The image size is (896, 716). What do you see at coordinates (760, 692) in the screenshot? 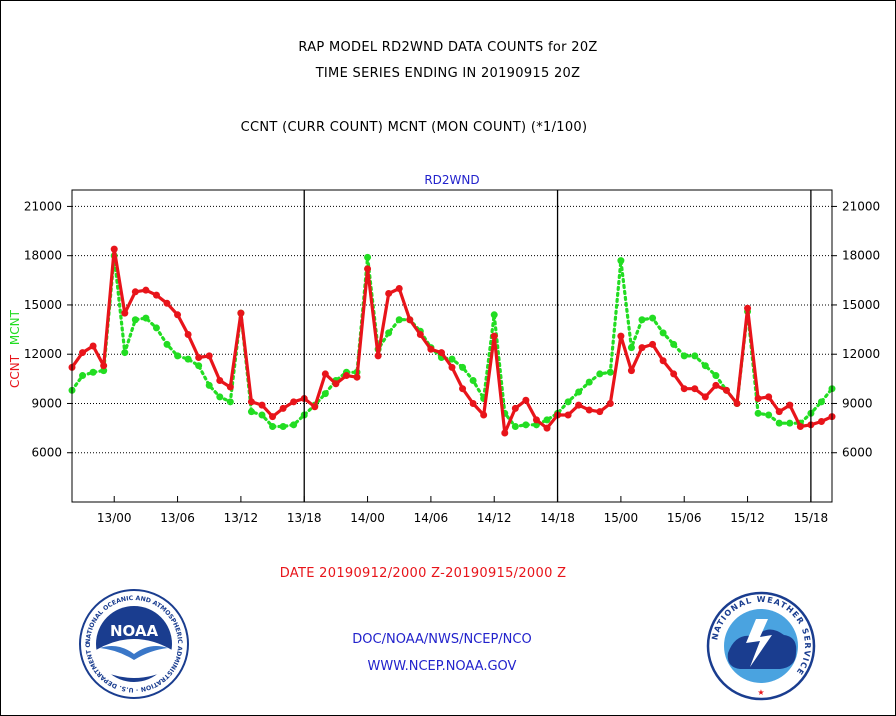
I see `nws-star-icon: ★` at bounding box center [760, 692].